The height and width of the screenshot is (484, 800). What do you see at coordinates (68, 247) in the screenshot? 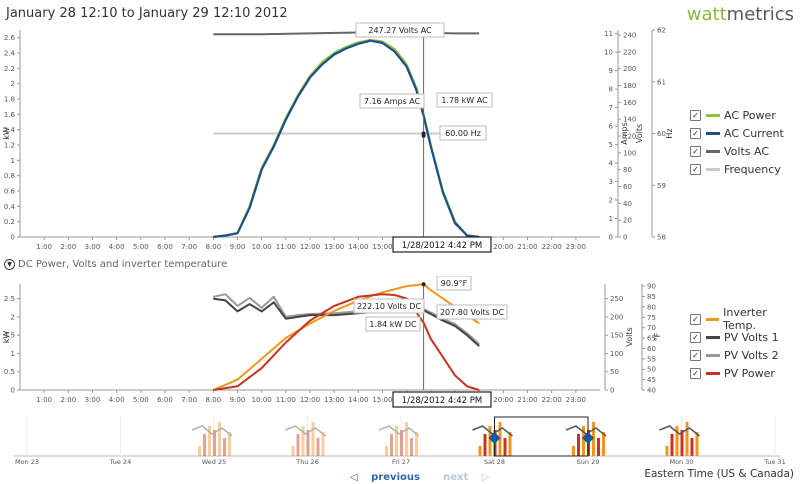
I see `x-tick-label: 2:00` at bounding box center [68, 247].